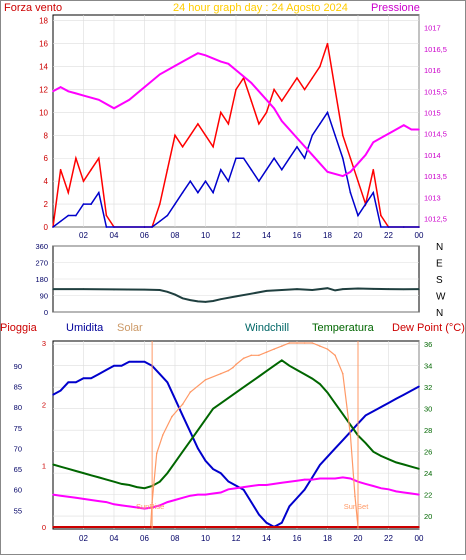 This screenshot has width=466, height=560. I want to click on wind-y-tick-label: 10, so click(43, 112).